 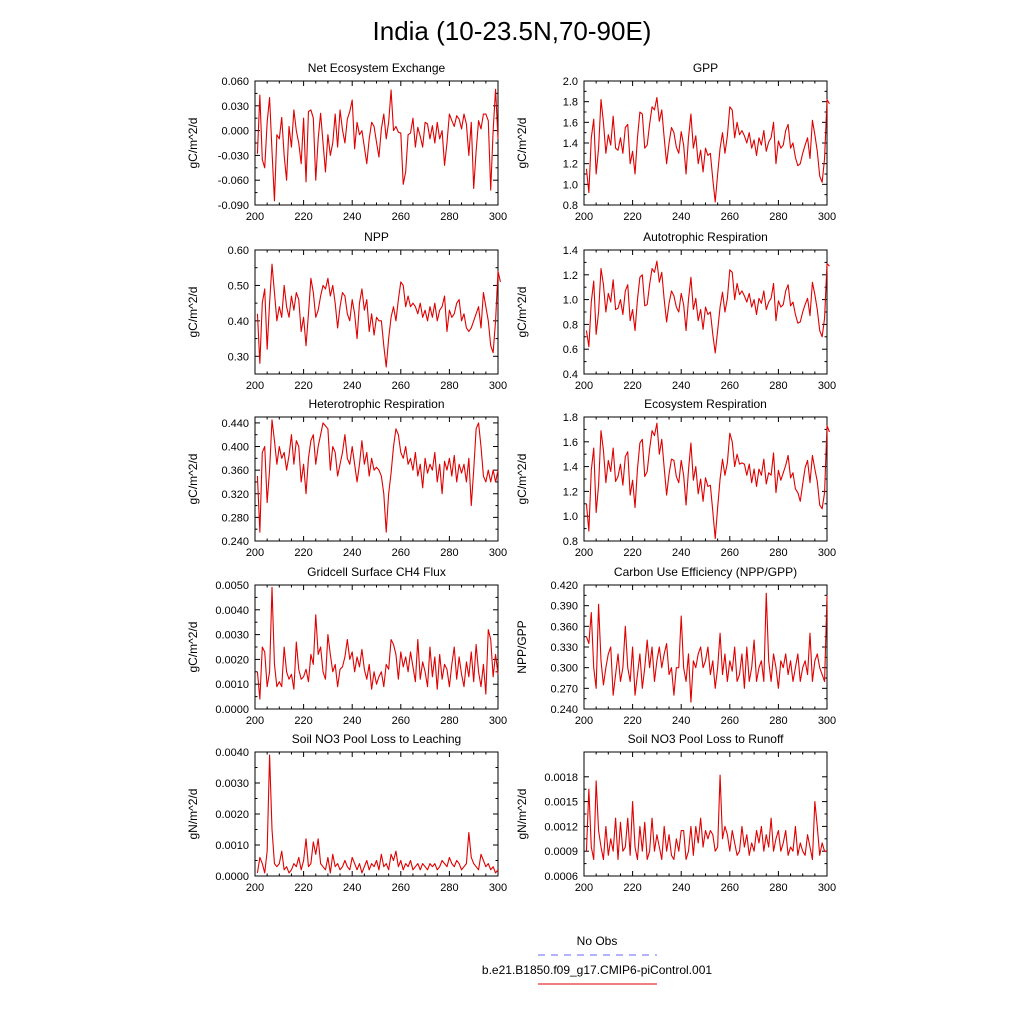 What do you see at coordinates (376, 237) in the screenshot?
I see `panel-title: NPP` at bounding box center [376, 237].